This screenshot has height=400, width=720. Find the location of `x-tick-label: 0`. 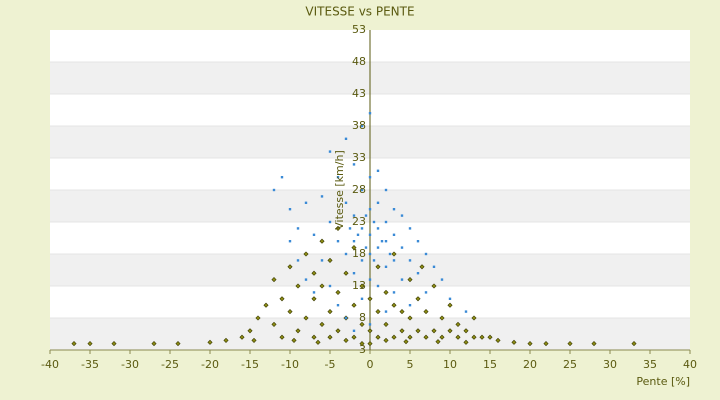

x-tick-label: 0 is located at coordinates (370, 364).